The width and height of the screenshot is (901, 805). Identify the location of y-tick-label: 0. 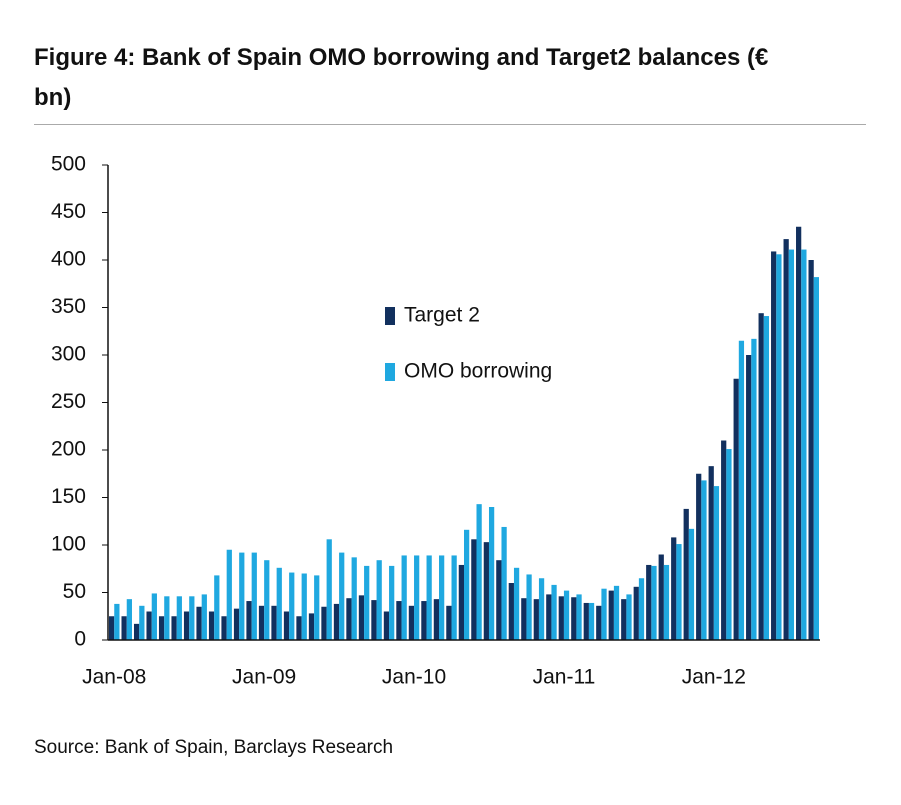
(80, 639).